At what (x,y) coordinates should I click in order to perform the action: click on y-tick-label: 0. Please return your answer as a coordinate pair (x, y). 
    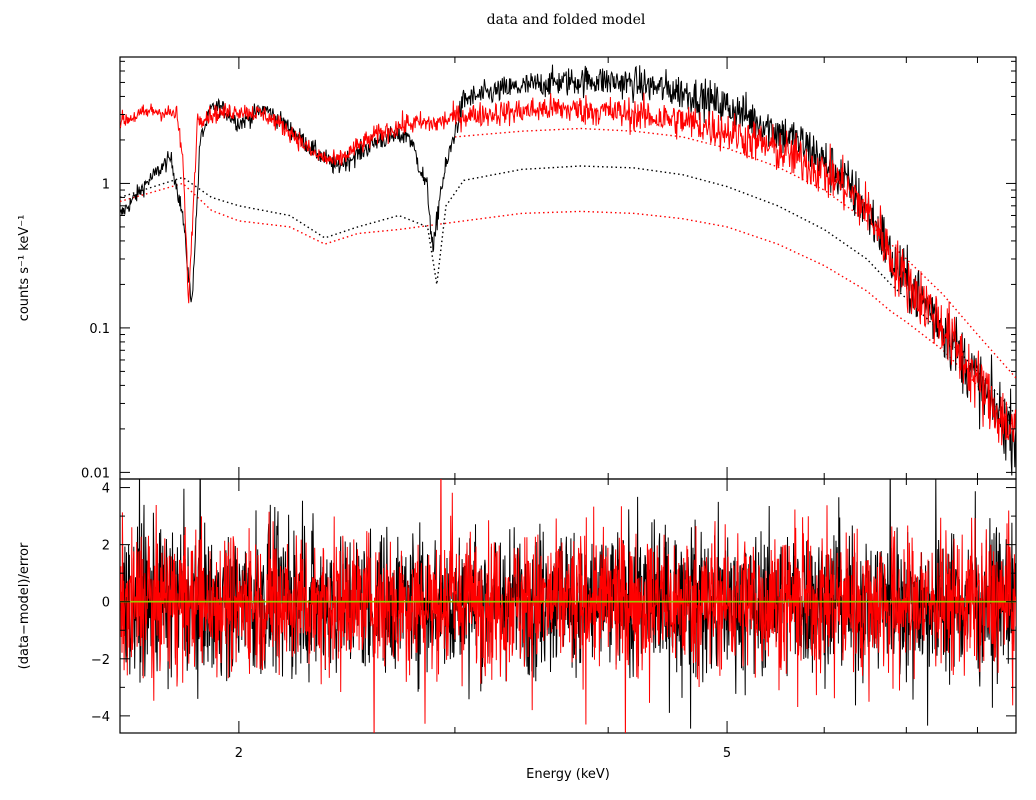
    Looking at the image, I should click on (106, 603).